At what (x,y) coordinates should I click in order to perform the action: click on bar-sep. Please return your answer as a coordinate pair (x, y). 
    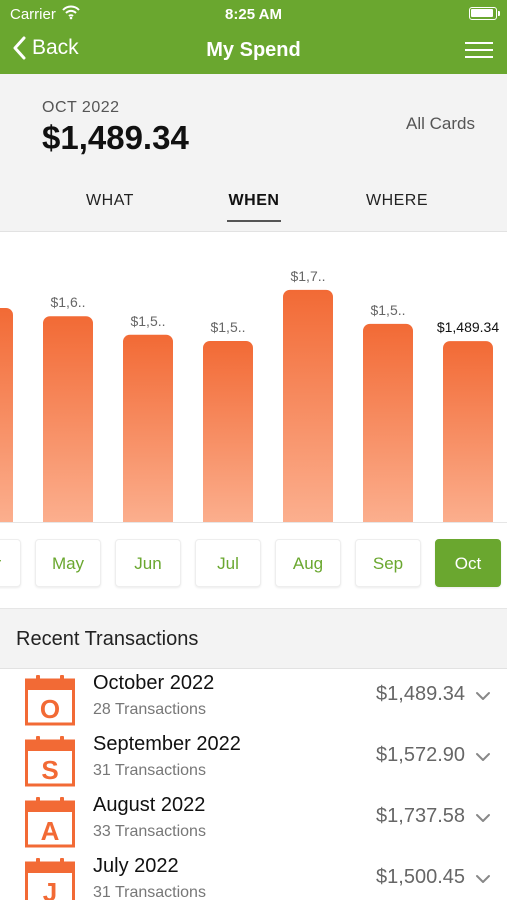
    Looking at the image, I should click on (388, 422).